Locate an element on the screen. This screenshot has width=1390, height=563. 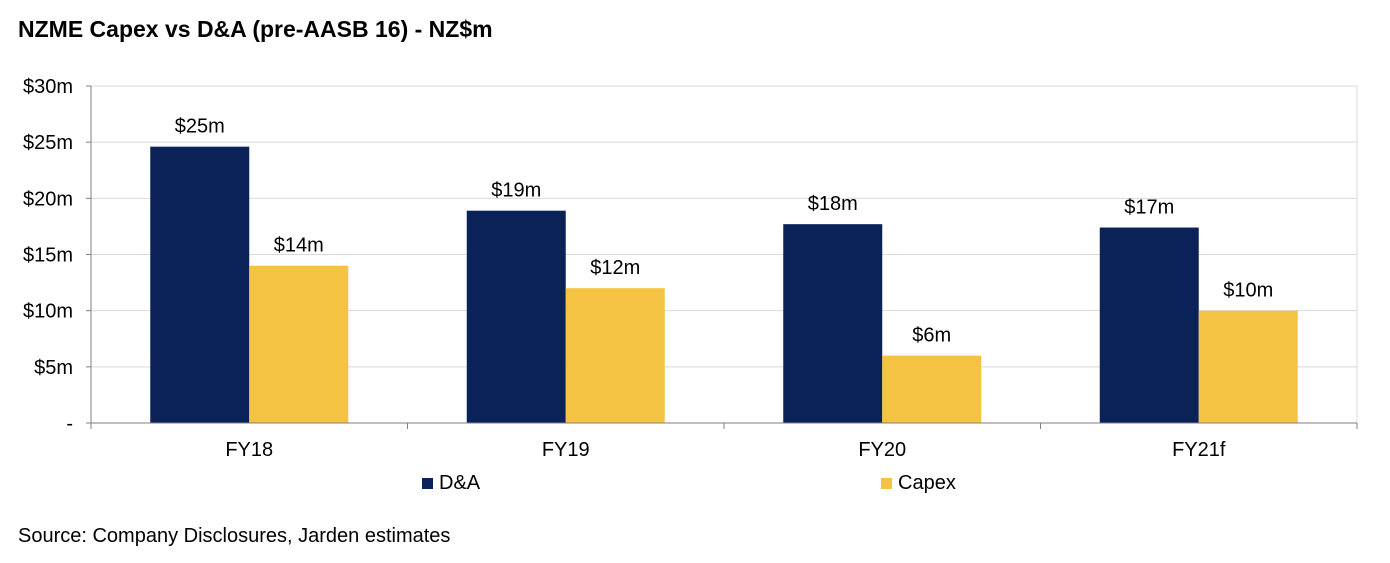
y-tick-label: $10m is located at coordinates (48, 312).